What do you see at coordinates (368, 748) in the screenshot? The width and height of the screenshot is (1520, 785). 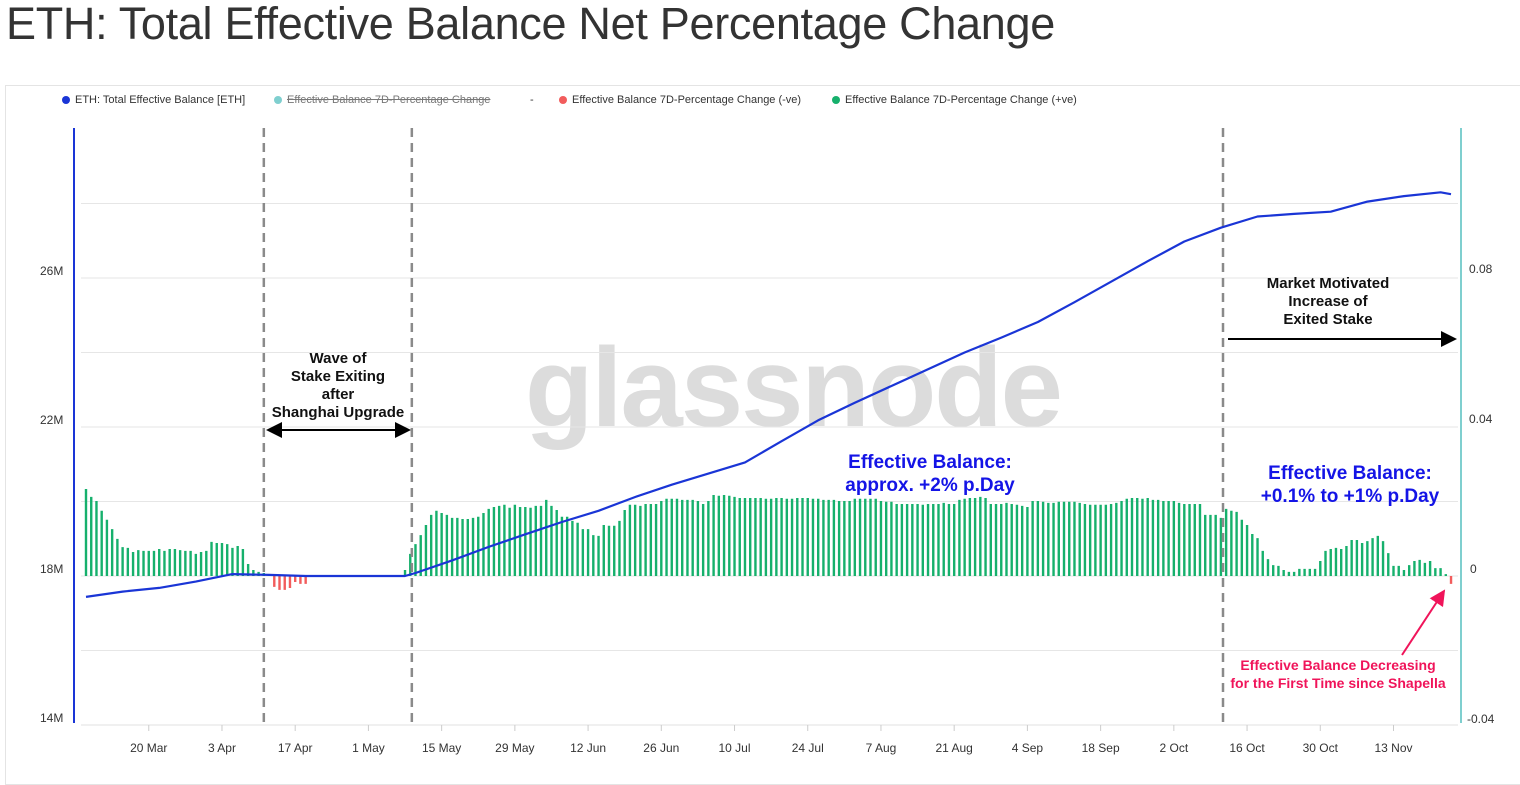 I see `x-tick-label: 1 May` at bounding box center [368, 748].